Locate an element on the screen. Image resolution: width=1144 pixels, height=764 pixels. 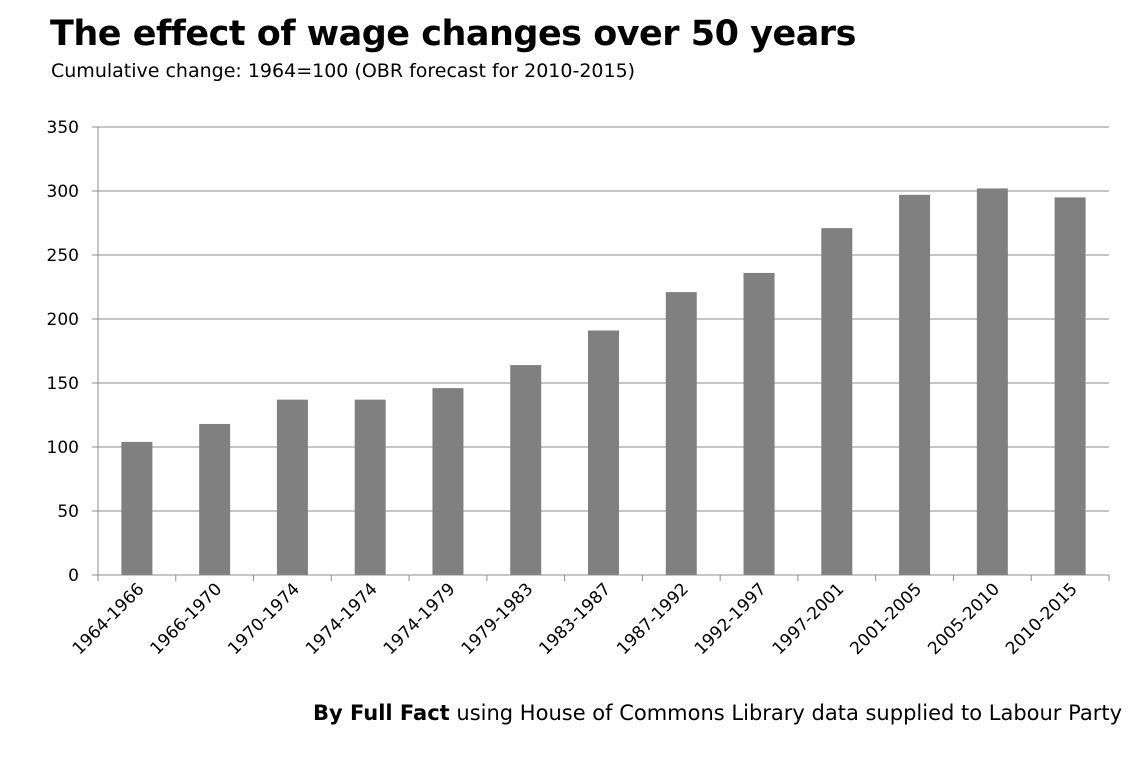
x-tick-label: 1966-1970 is located at coordinates (187, 619).